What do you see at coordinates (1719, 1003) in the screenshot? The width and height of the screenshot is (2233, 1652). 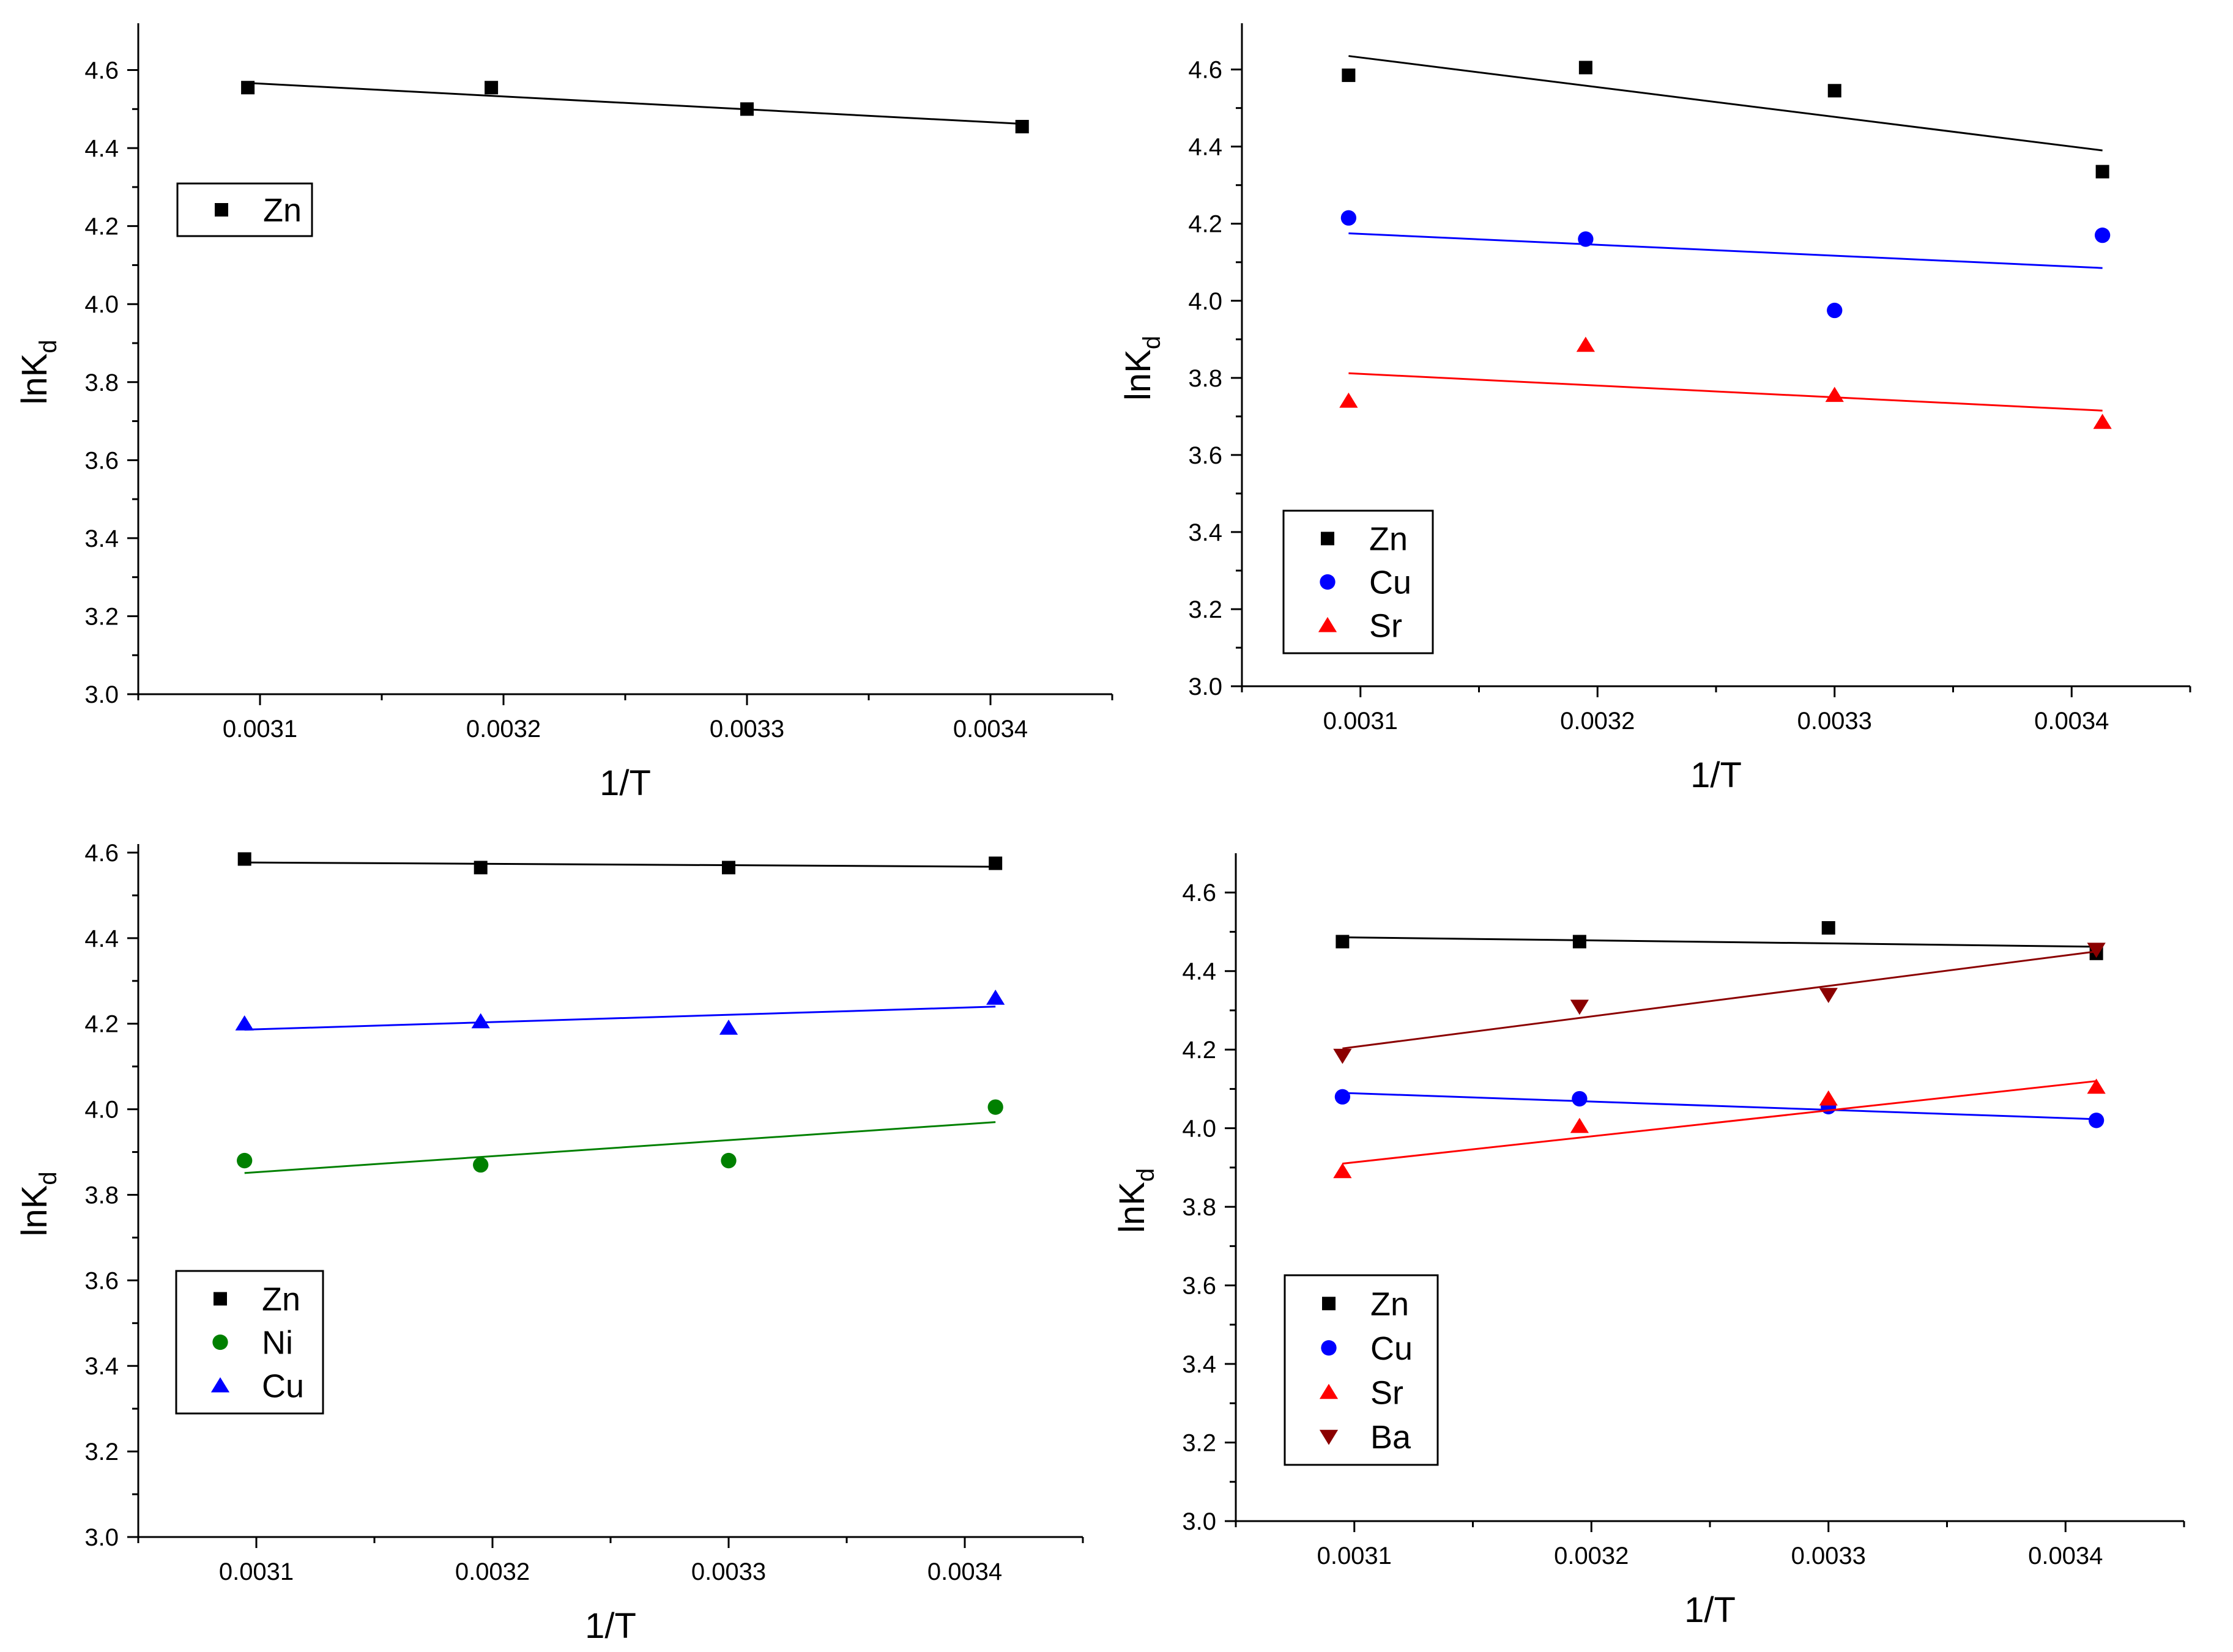 I see `series-ba` at bounding box center [1719, 1003].